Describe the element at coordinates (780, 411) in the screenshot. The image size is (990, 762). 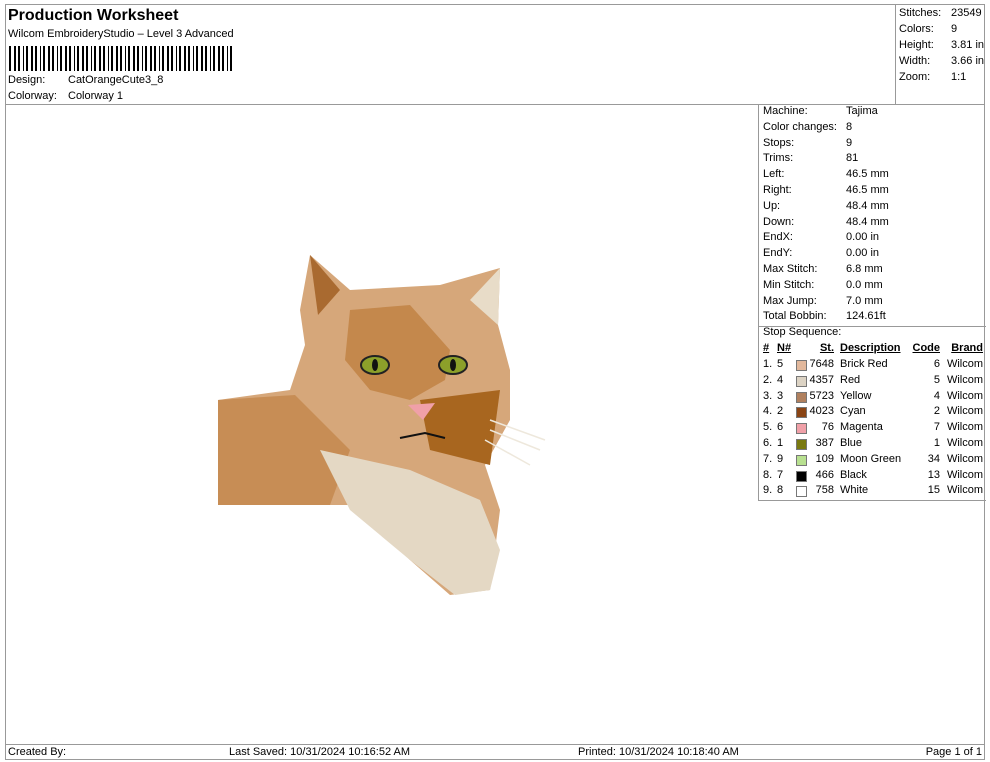
I see `needle-number: 2` at that location.